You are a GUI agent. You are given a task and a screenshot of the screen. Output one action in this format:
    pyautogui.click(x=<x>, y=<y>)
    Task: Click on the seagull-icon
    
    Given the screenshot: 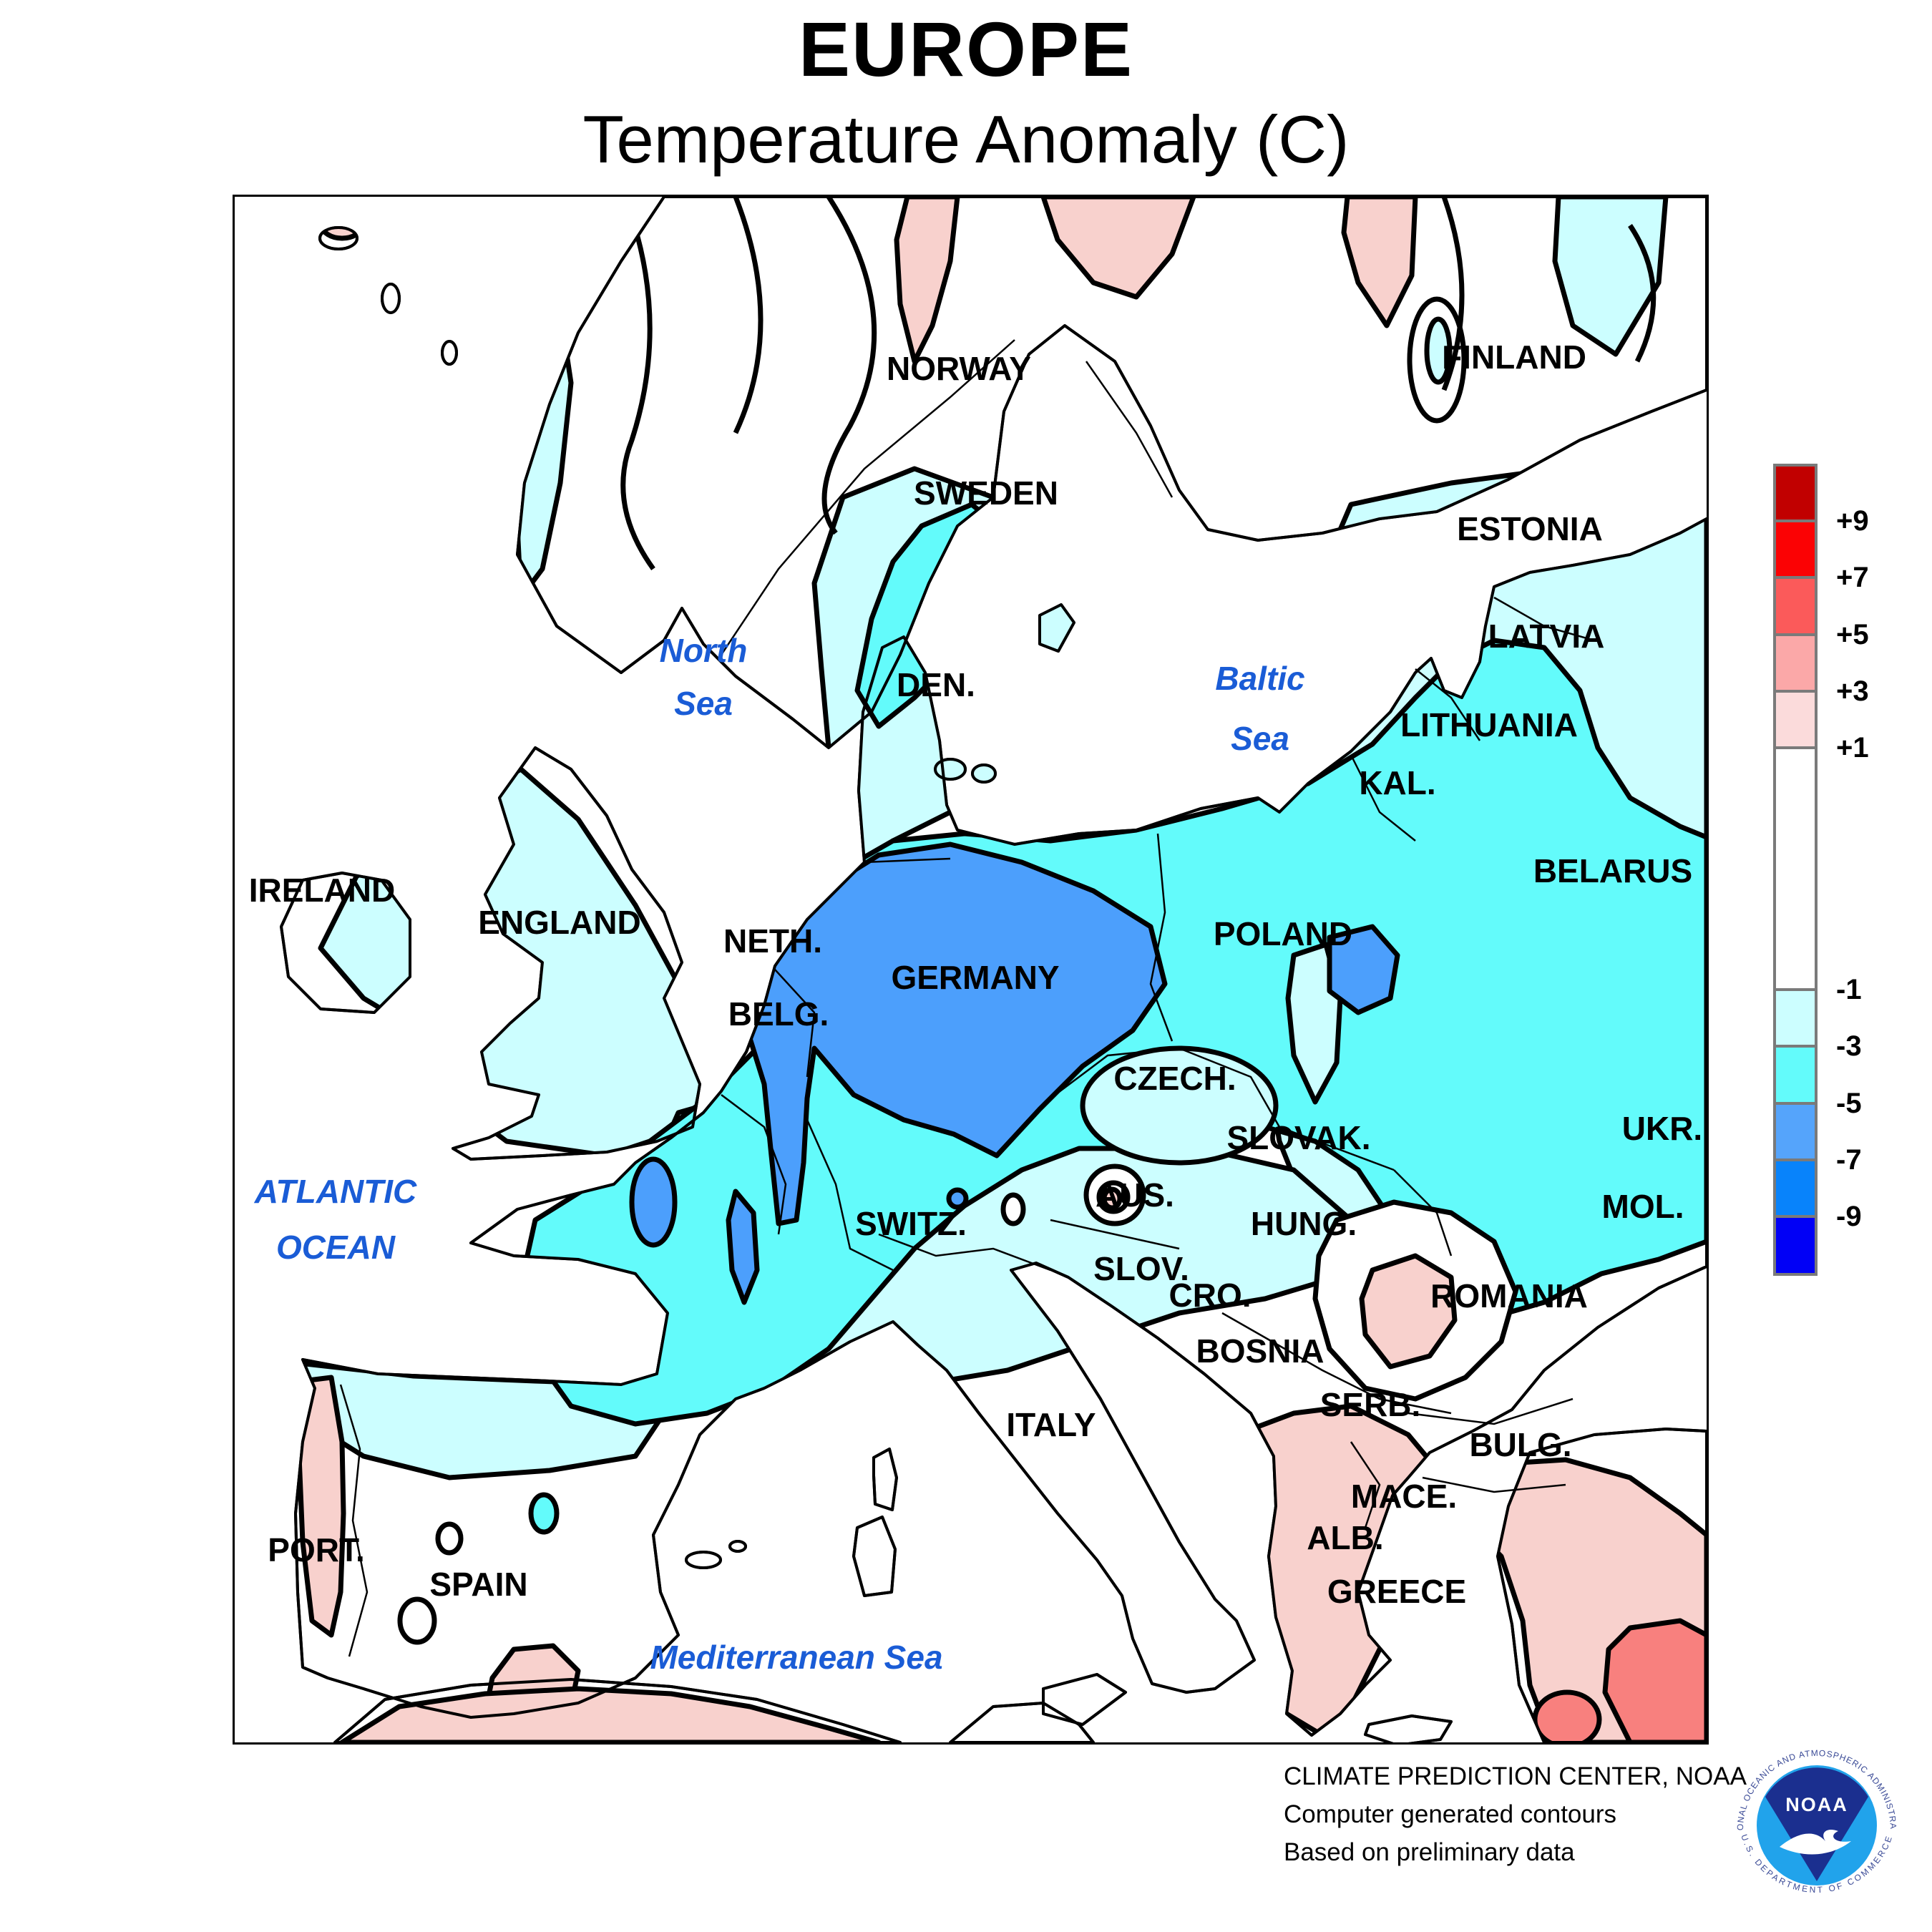 What is the action you would take?
    pyautogui.click(x=1815, y=1842)
    